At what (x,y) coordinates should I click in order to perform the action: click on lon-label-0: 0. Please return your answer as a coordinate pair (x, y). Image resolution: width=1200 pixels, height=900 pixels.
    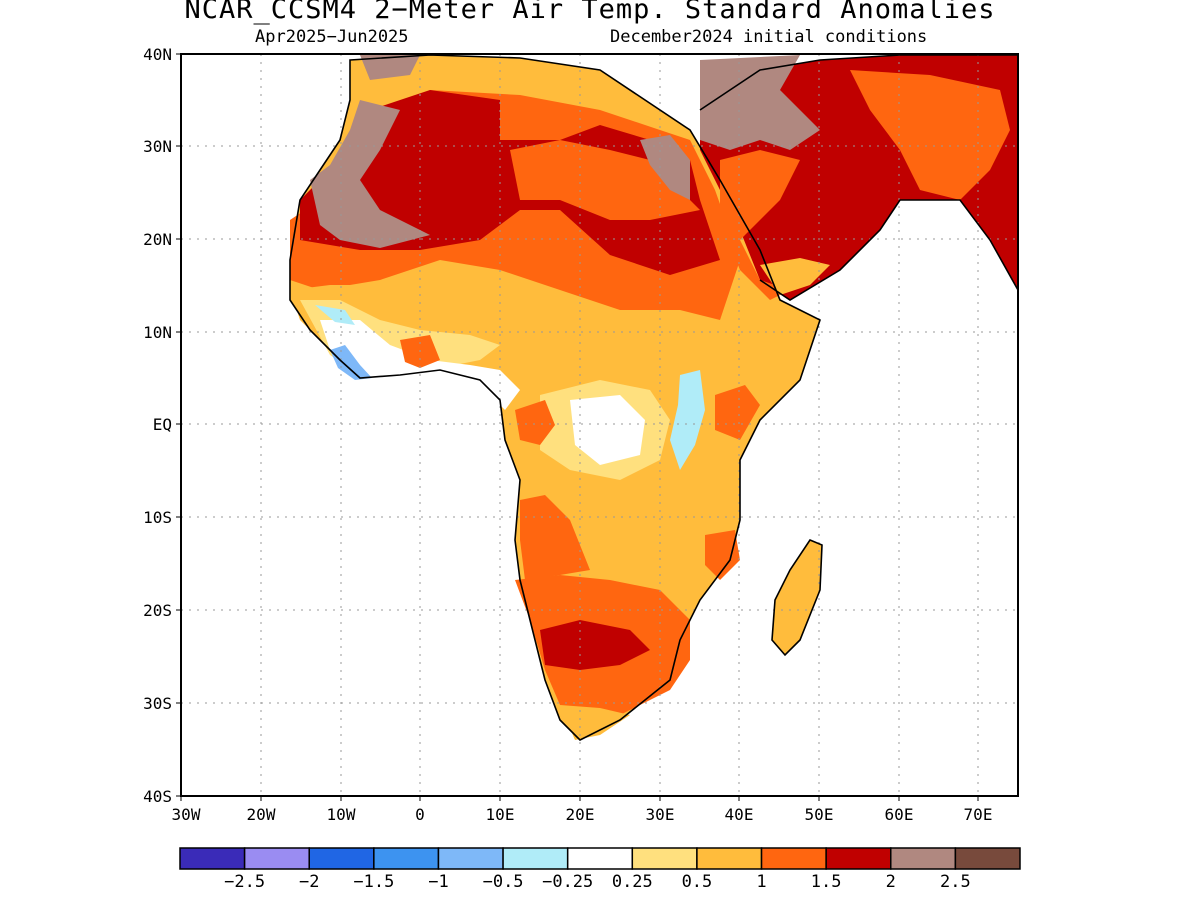
    Looking at the image, I should click on (420, 814).